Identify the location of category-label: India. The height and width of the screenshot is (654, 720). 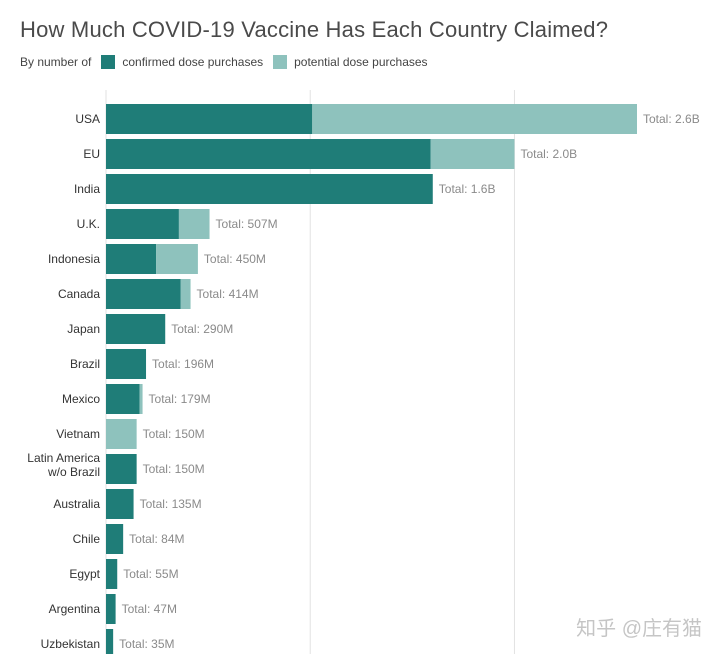
(87, 189).